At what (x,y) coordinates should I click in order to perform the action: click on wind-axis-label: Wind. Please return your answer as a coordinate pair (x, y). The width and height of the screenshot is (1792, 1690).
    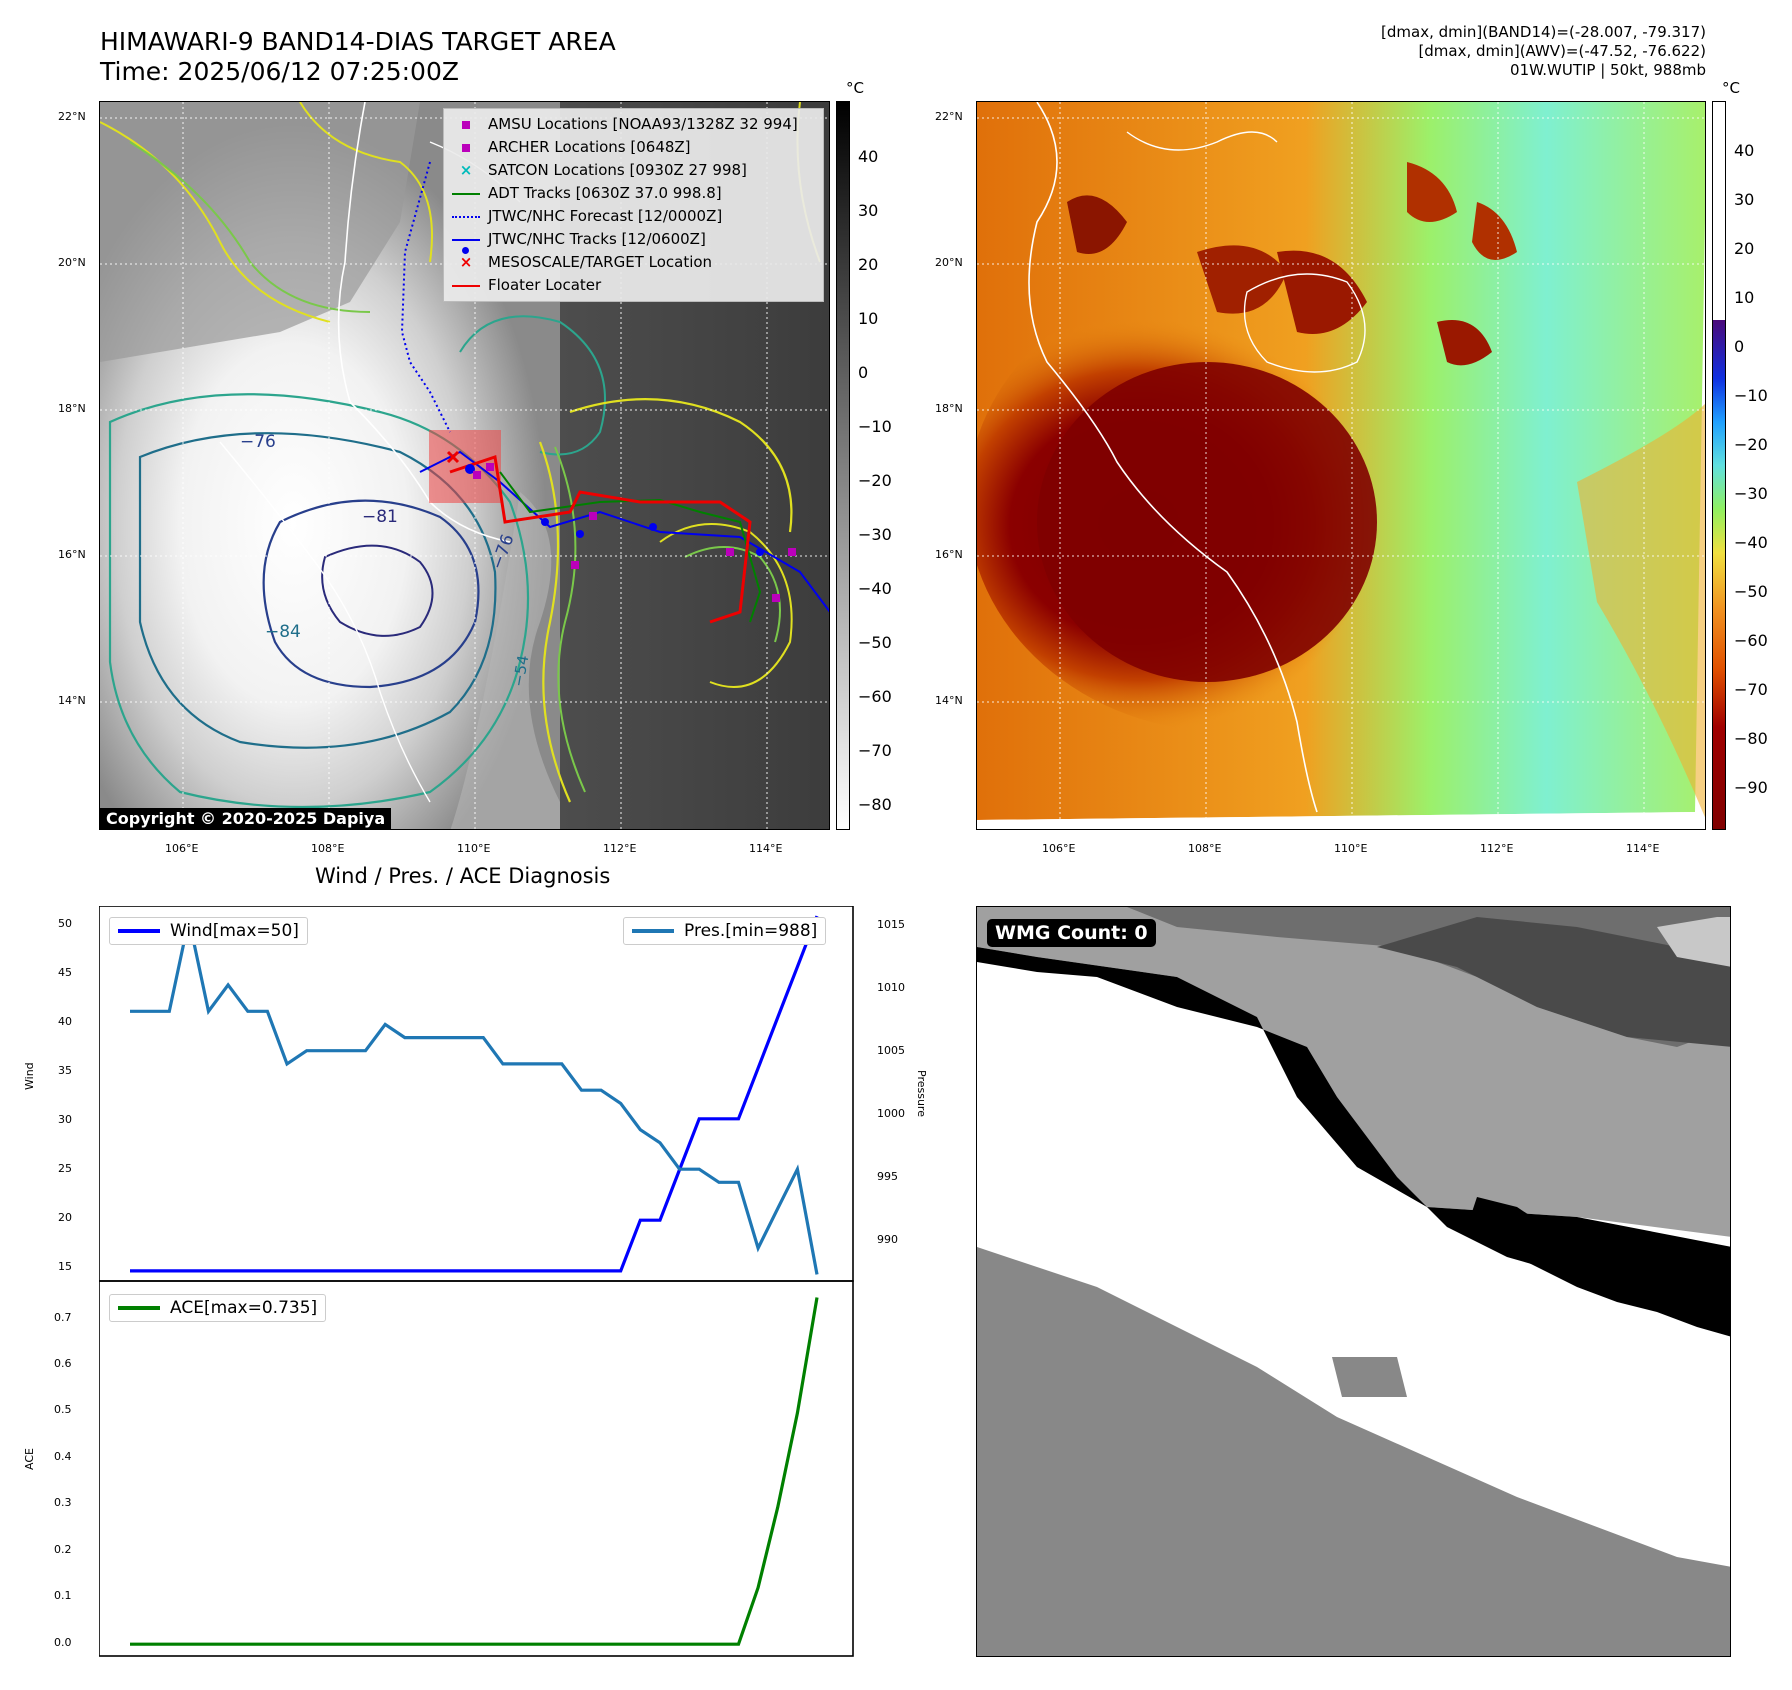
    Looking at the image, I should click on (29, 1076).